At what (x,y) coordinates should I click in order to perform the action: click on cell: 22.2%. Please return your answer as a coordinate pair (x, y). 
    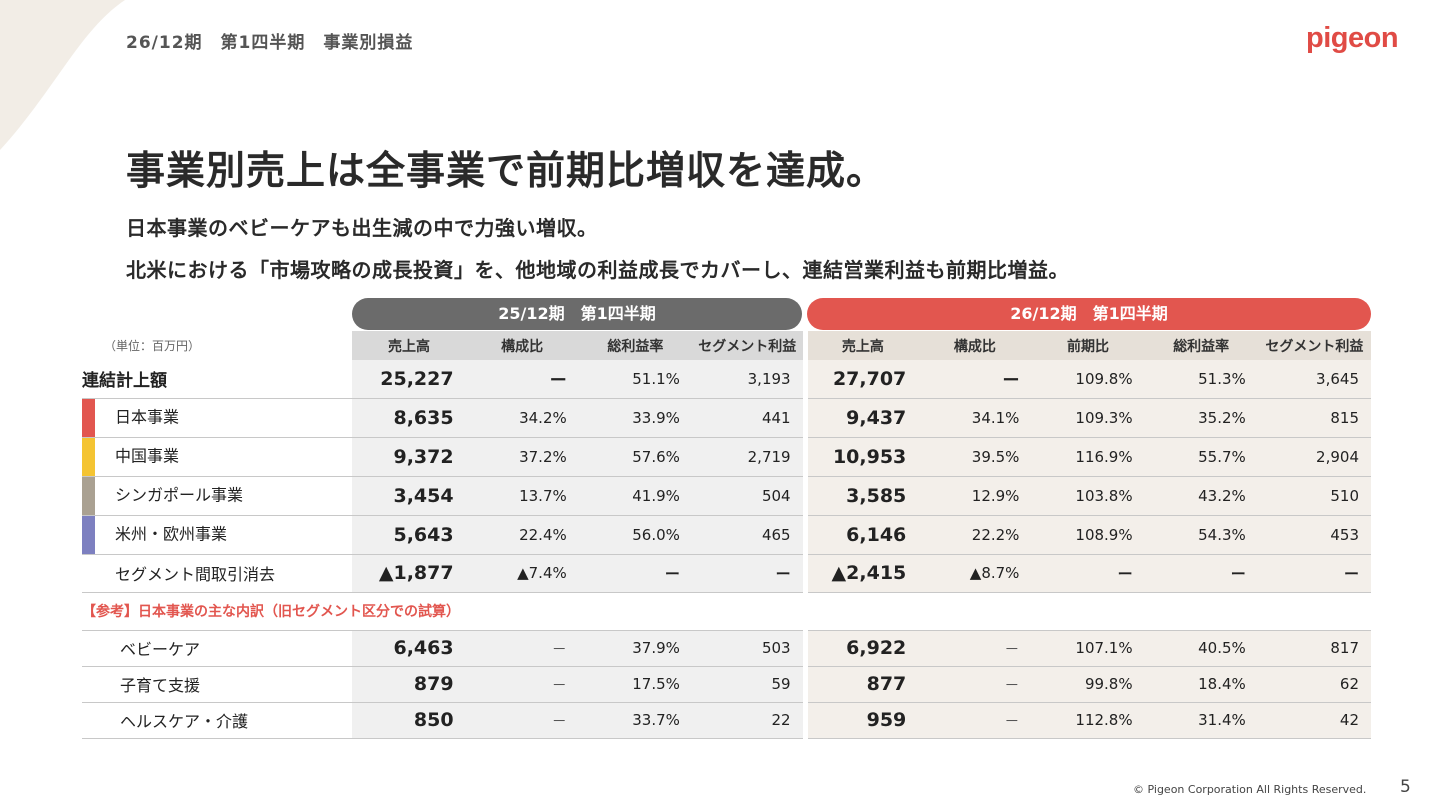
    Looking at the image, I should click on (975, 535).